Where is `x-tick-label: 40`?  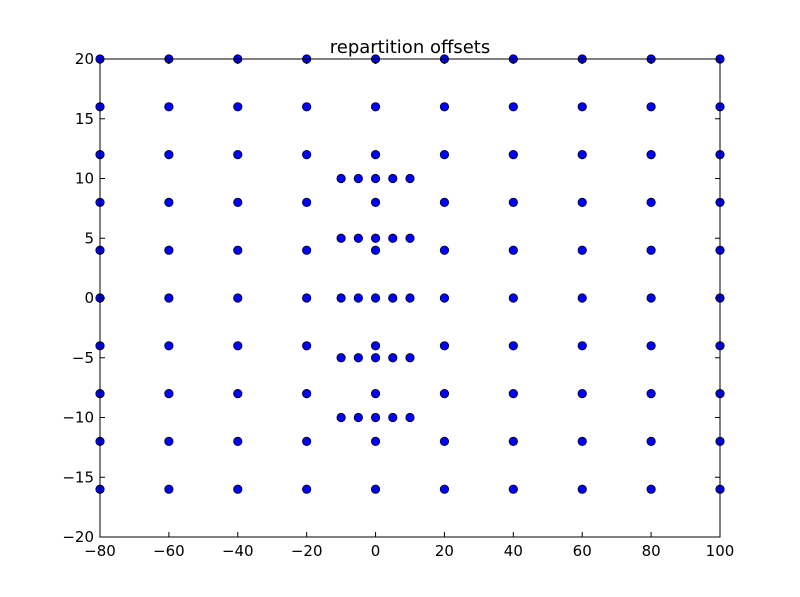
x-tick-label: 40 is located at coordinates (513, 551).